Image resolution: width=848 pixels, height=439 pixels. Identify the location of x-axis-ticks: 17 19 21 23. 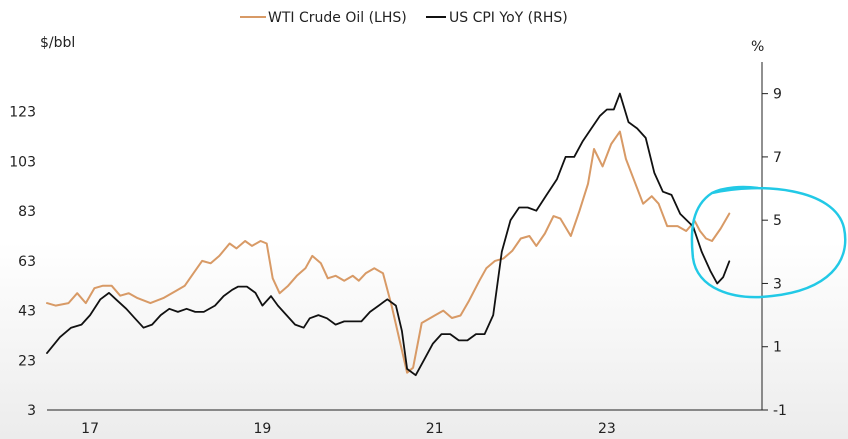
(348, 429).